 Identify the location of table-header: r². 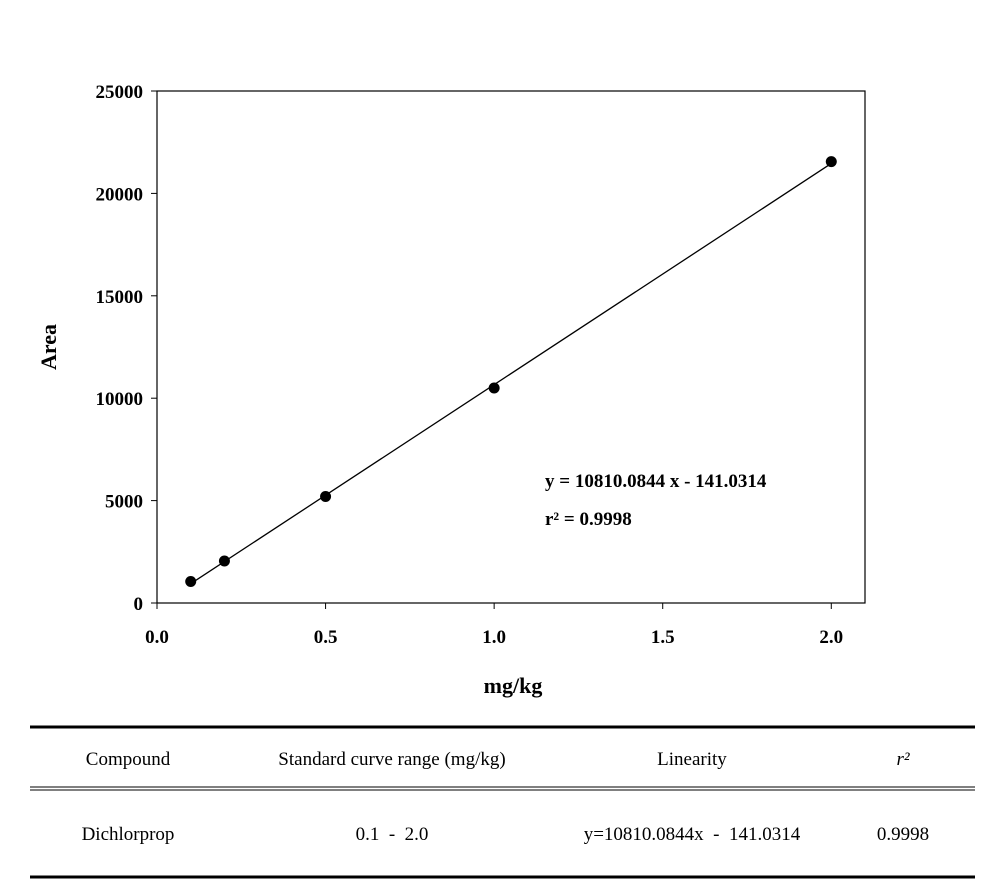
(902, 759).